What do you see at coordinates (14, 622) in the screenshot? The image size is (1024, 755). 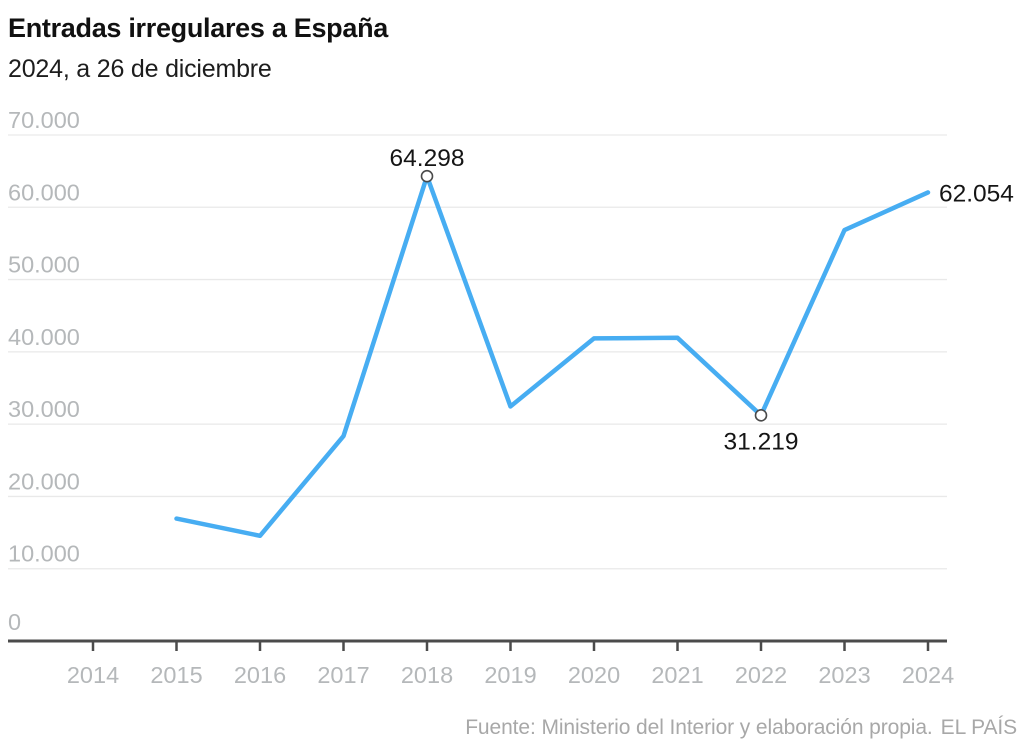 I see `y-tick-label: 0` at bounding box center [14, 622].